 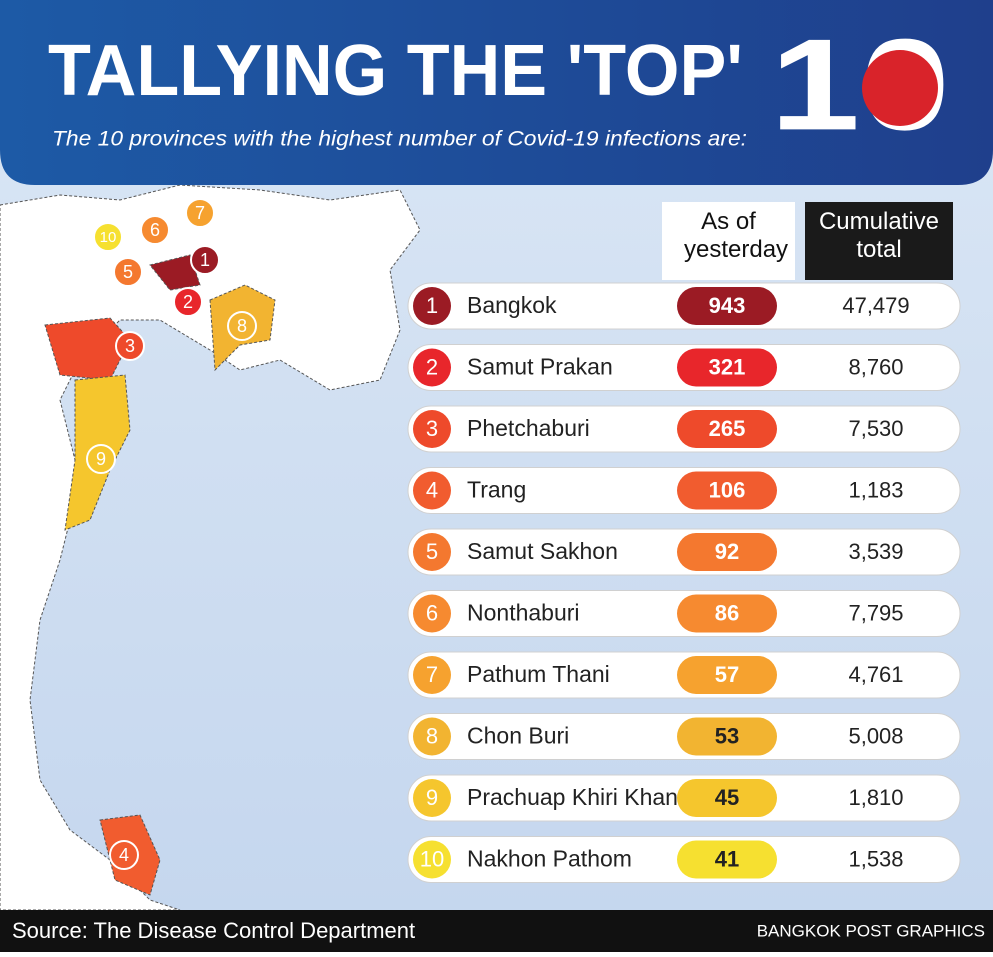 I want to click on rank: 10, so click(x=432, y=858).